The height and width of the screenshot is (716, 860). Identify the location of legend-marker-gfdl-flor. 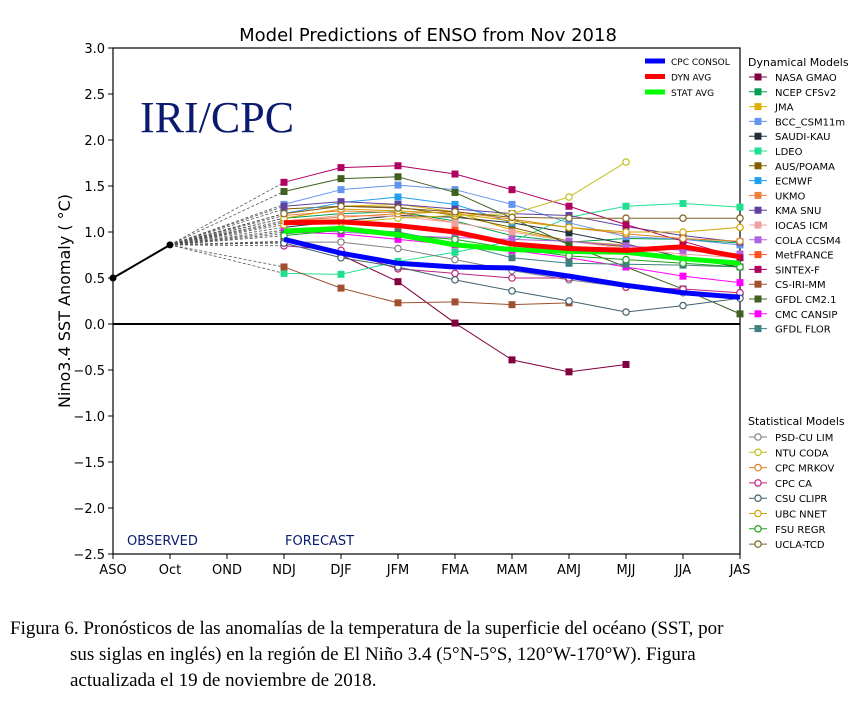
(758, 329).